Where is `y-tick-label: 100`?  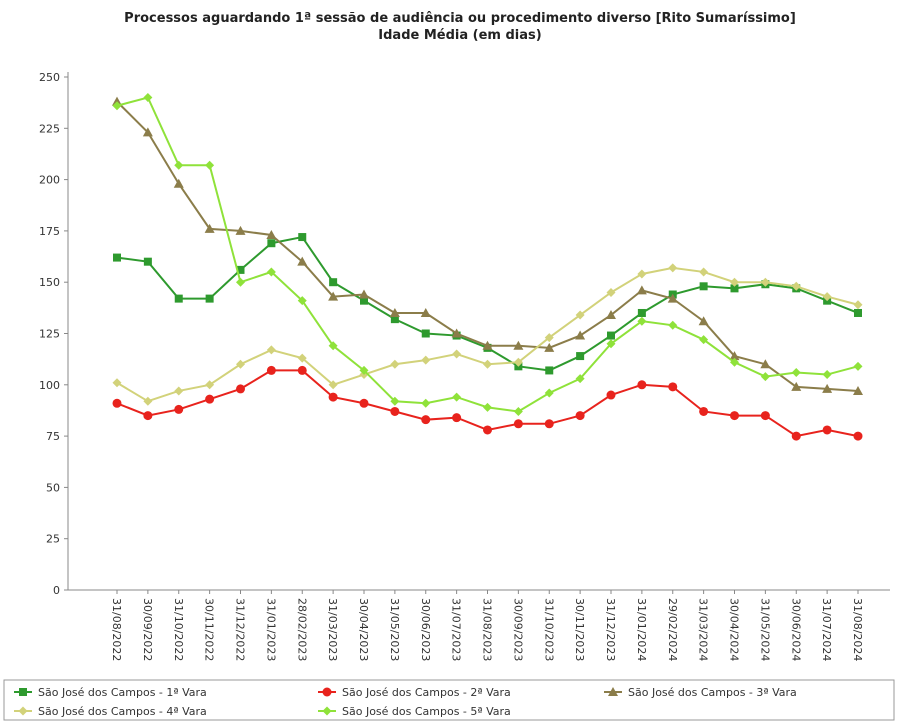 y-tick-label: 100 is located at coordinates (49, 385).